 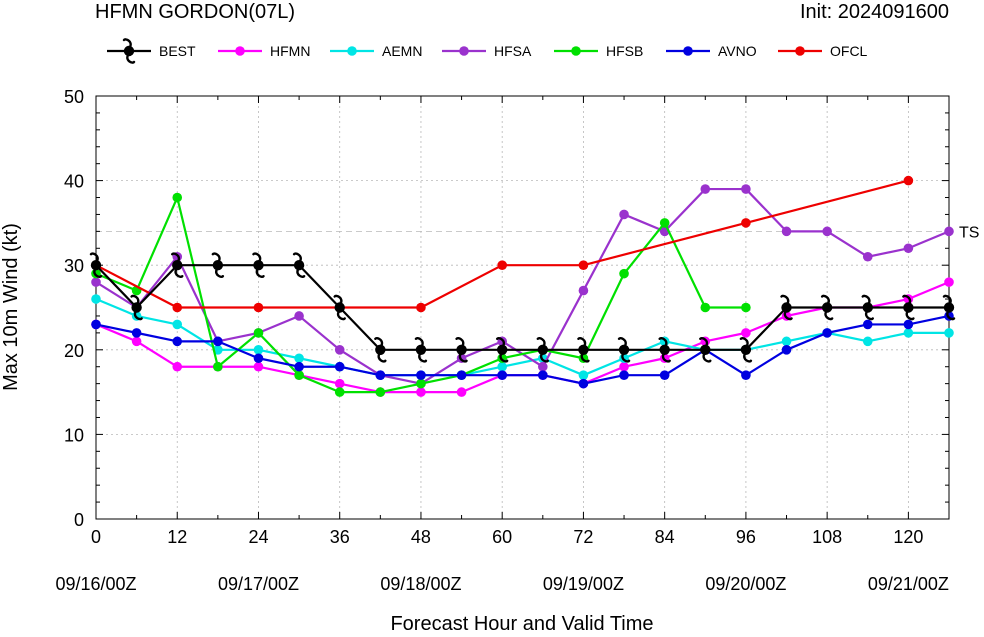 I want to click on x-tick-label: 72, so click(x=583, y=537).